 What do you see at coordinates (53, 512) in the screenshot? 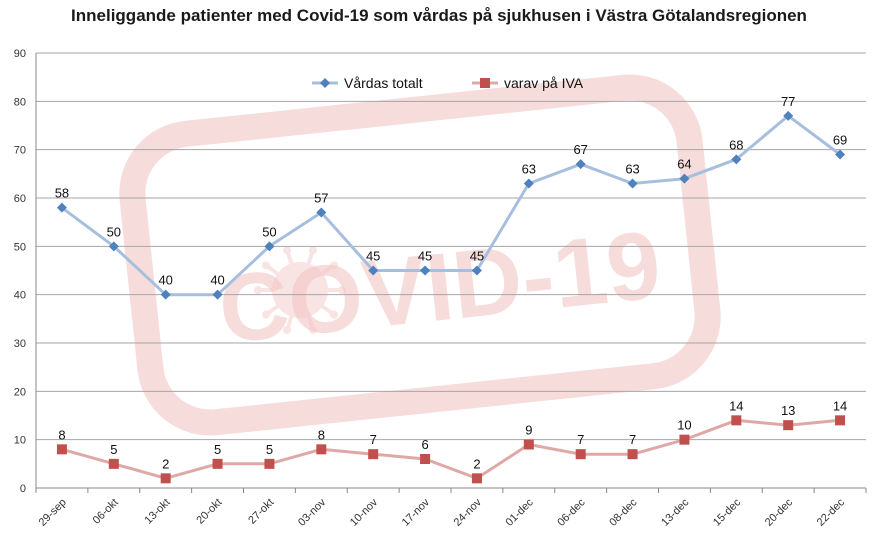
I see `x-tick-label: 29-sep` at bounding box center [53, 512].